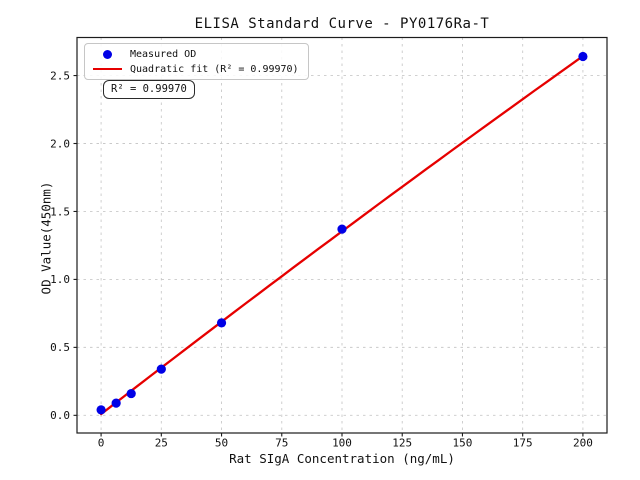  What do you see at coordinates (342, 24) in the screenshot?
I see `chart-title: ELISA Standard Curve - PY0176Ra-T` at bounding box center [342, 24].